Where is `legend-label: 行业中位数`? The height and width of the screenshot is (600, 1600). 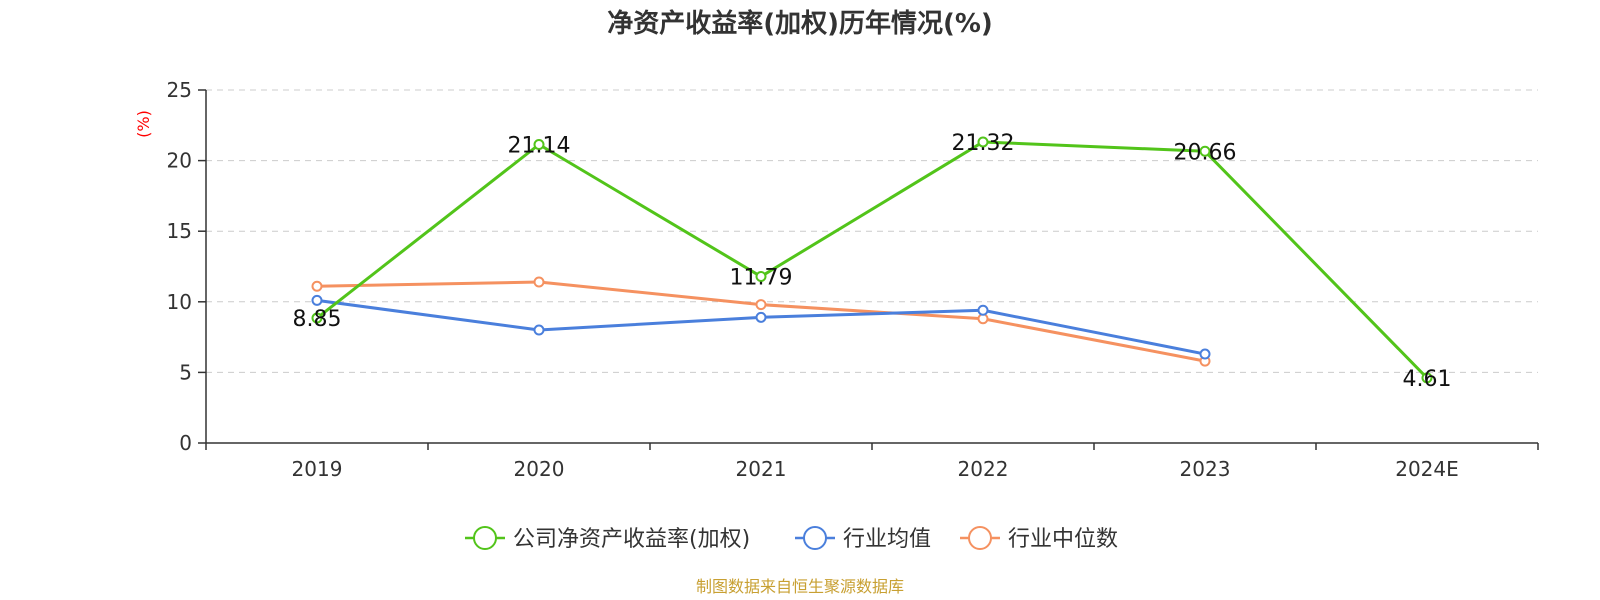 legend-label: 行业中位数 is located at coordinates (1063, 539).